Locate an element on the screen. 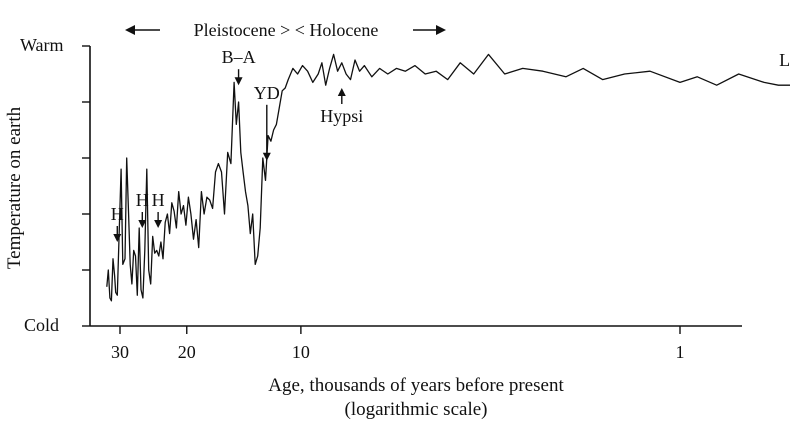 This screenshot has width=790, height=428. period-banner: Pleistocene > < Holocene is located at coordinates (285, 30).